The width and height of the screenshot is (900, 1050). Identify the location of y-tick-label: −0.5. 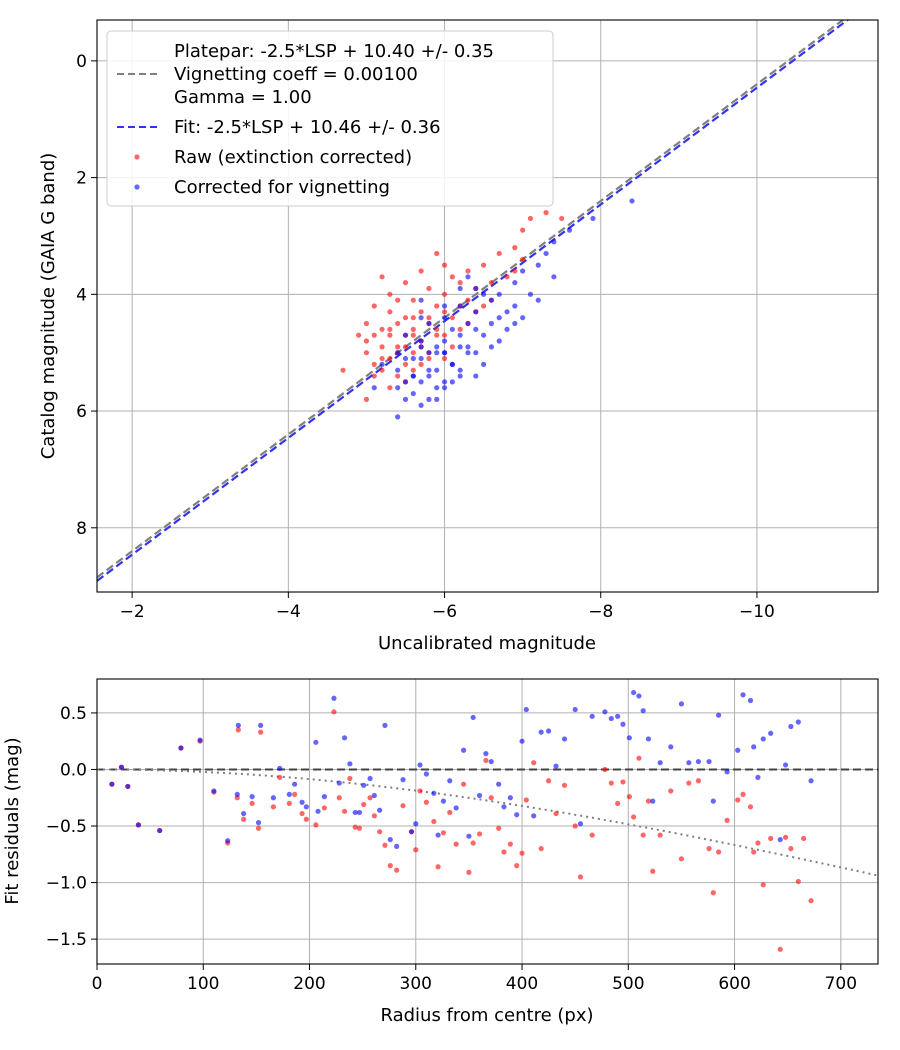
(66, 827).